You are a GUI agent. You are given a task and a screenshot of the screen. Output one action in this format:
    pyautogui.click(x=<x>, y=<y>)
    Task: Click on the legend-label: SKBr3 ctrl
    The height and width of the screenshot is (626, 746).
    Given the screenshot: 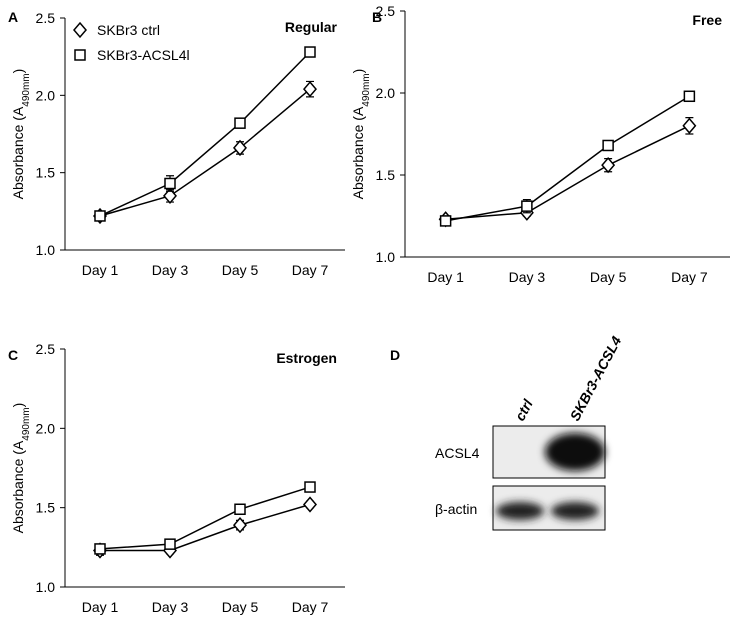 What is the action you would take?
    pyautogui.click(x=128, y=30)
    